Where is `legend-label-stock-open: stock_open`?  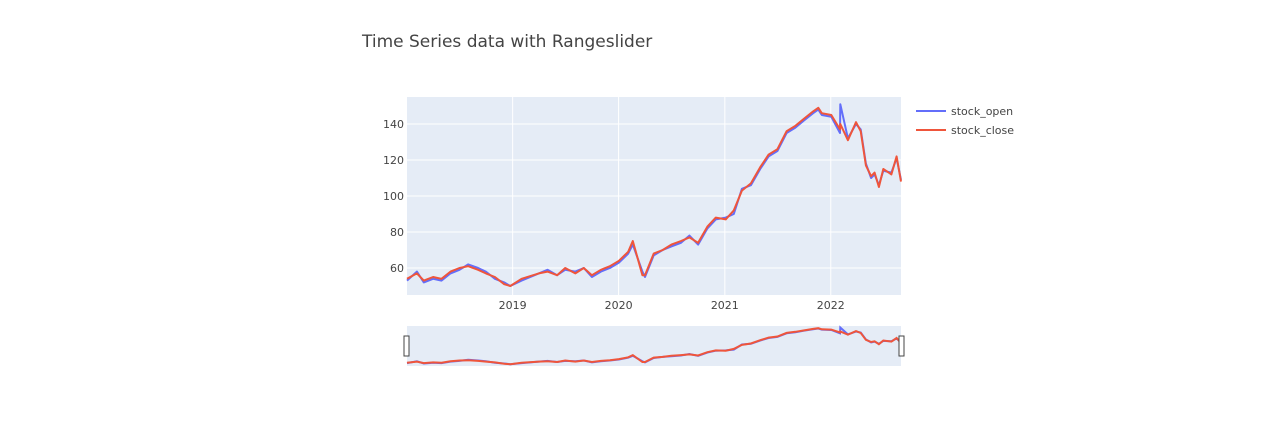
legend-label-stock-open: stock_open is located at coordinates (982, 111).